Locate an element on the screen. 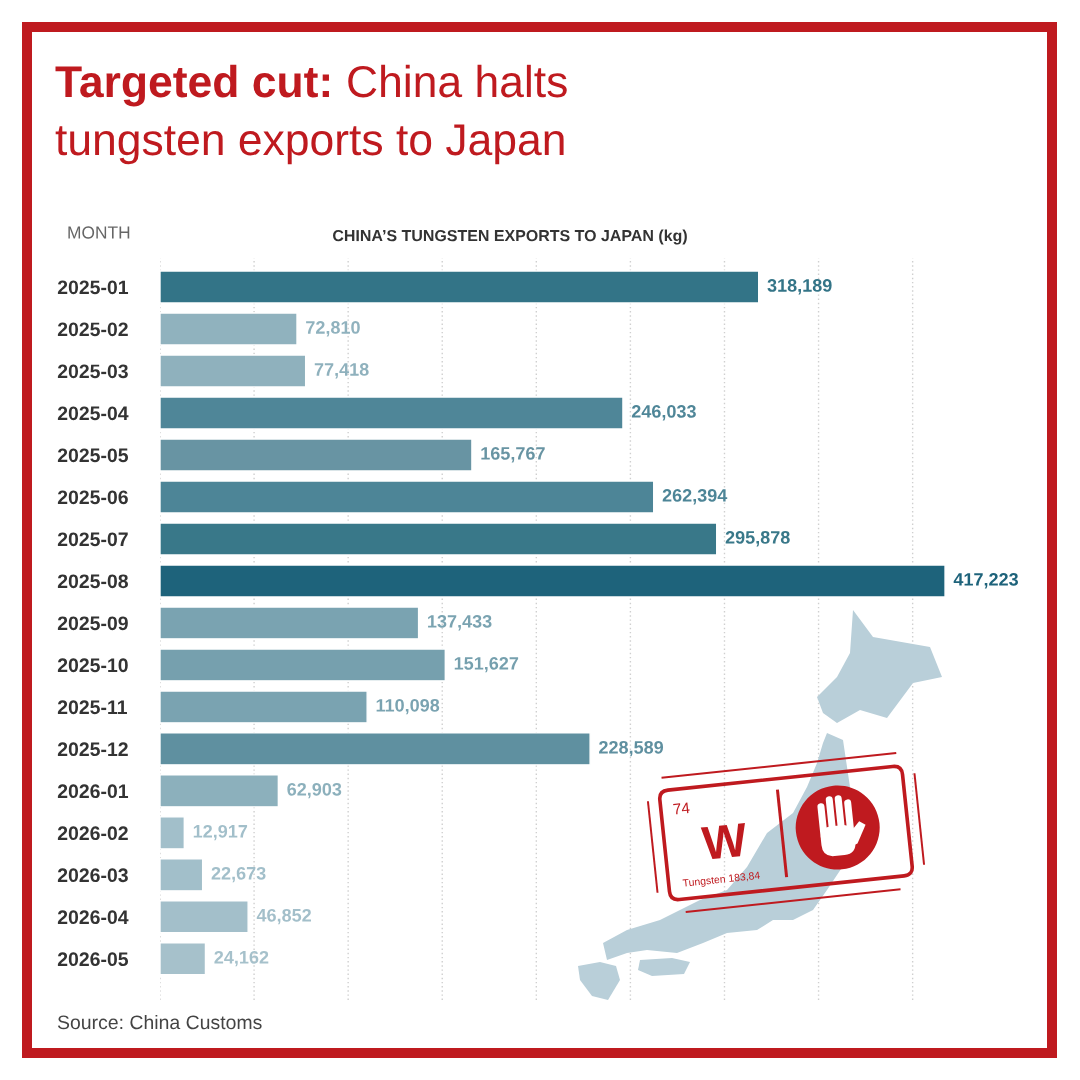 The height and width of the screenshot is (1080, 1080). y-tick-label: 2025-04 is located at coordinates (93, 413).